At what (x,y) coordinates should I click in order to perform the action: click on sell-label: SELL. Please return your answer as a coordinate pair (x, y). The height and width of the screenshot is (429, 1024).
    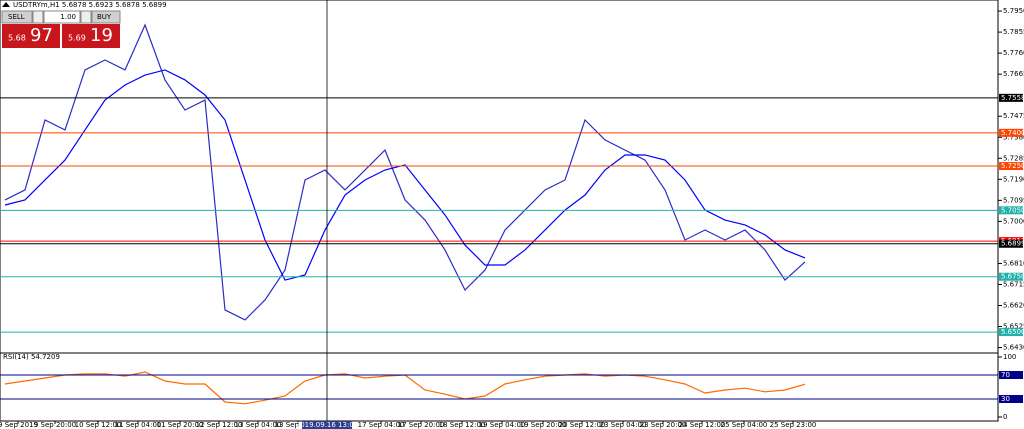
    Looking at the image, I should click on (16, 17).